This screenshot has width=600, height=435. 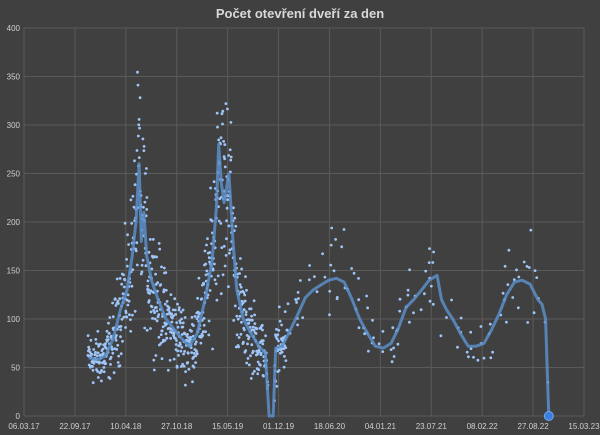 I want to click on y-tick-label: 350, so click(x=14, y=77).